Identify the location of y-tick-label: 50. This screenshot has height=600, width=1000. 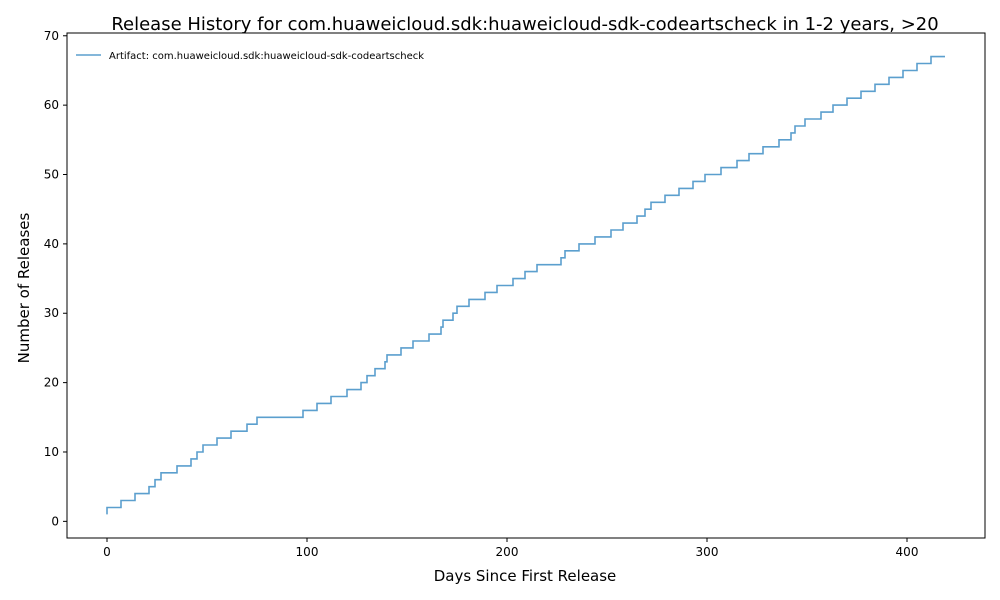
(51, 175).